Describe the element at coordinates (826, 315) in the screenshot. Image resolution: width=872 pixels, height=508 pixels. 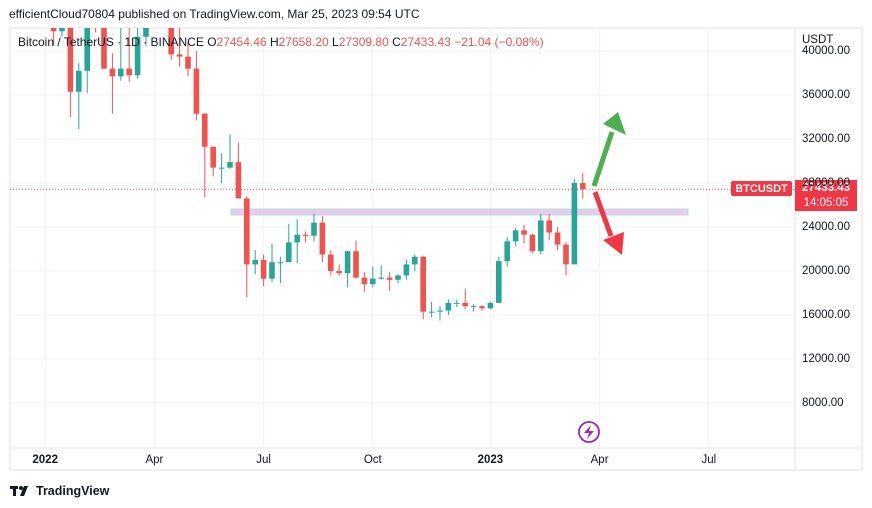
I see `y-tick-label: 16000.00` at that location.